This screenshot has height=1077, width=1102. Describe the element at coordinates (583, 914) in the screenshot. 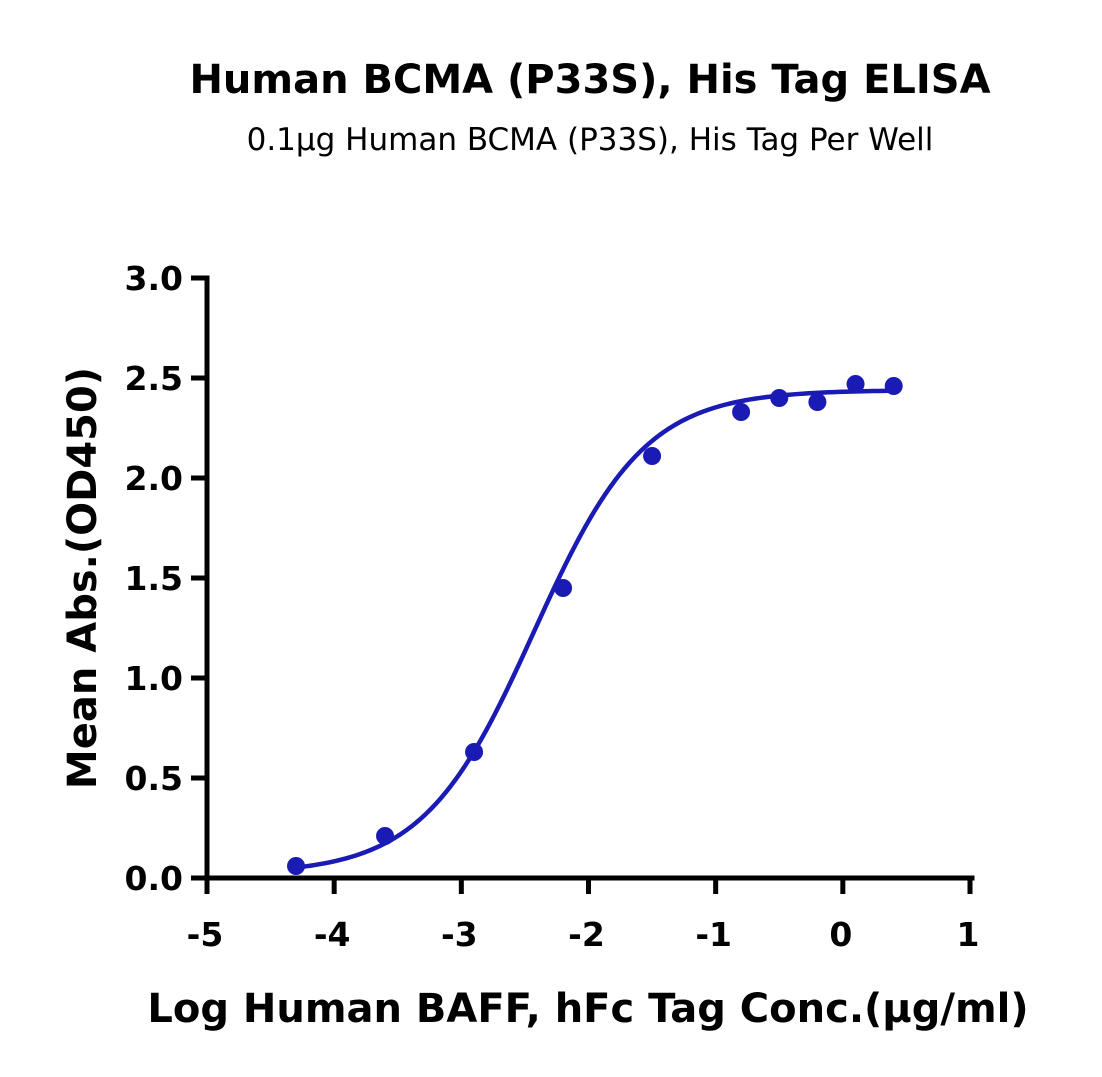

I see `x-axis: -5 -4 -3 -2 -1 0 1` at that location.